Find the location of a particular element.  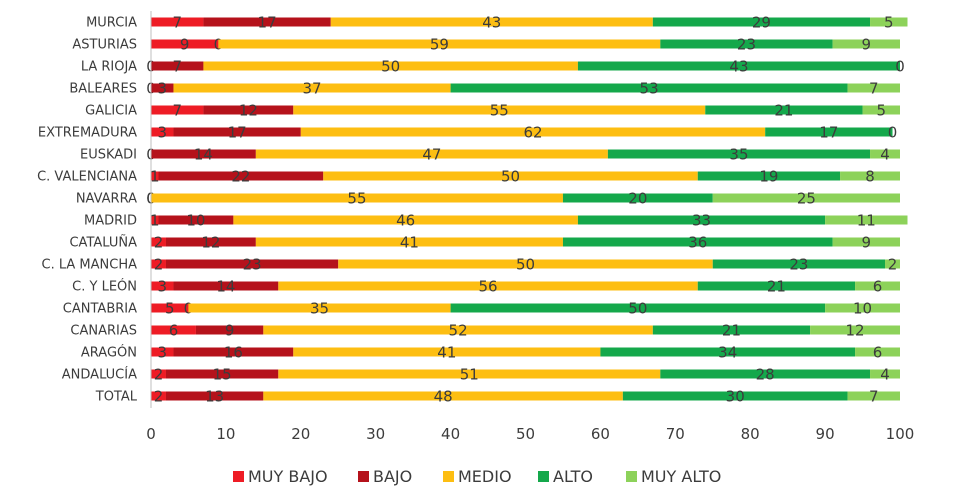

bar-muy-bajo-asturias is located at coordinates (185, 44).